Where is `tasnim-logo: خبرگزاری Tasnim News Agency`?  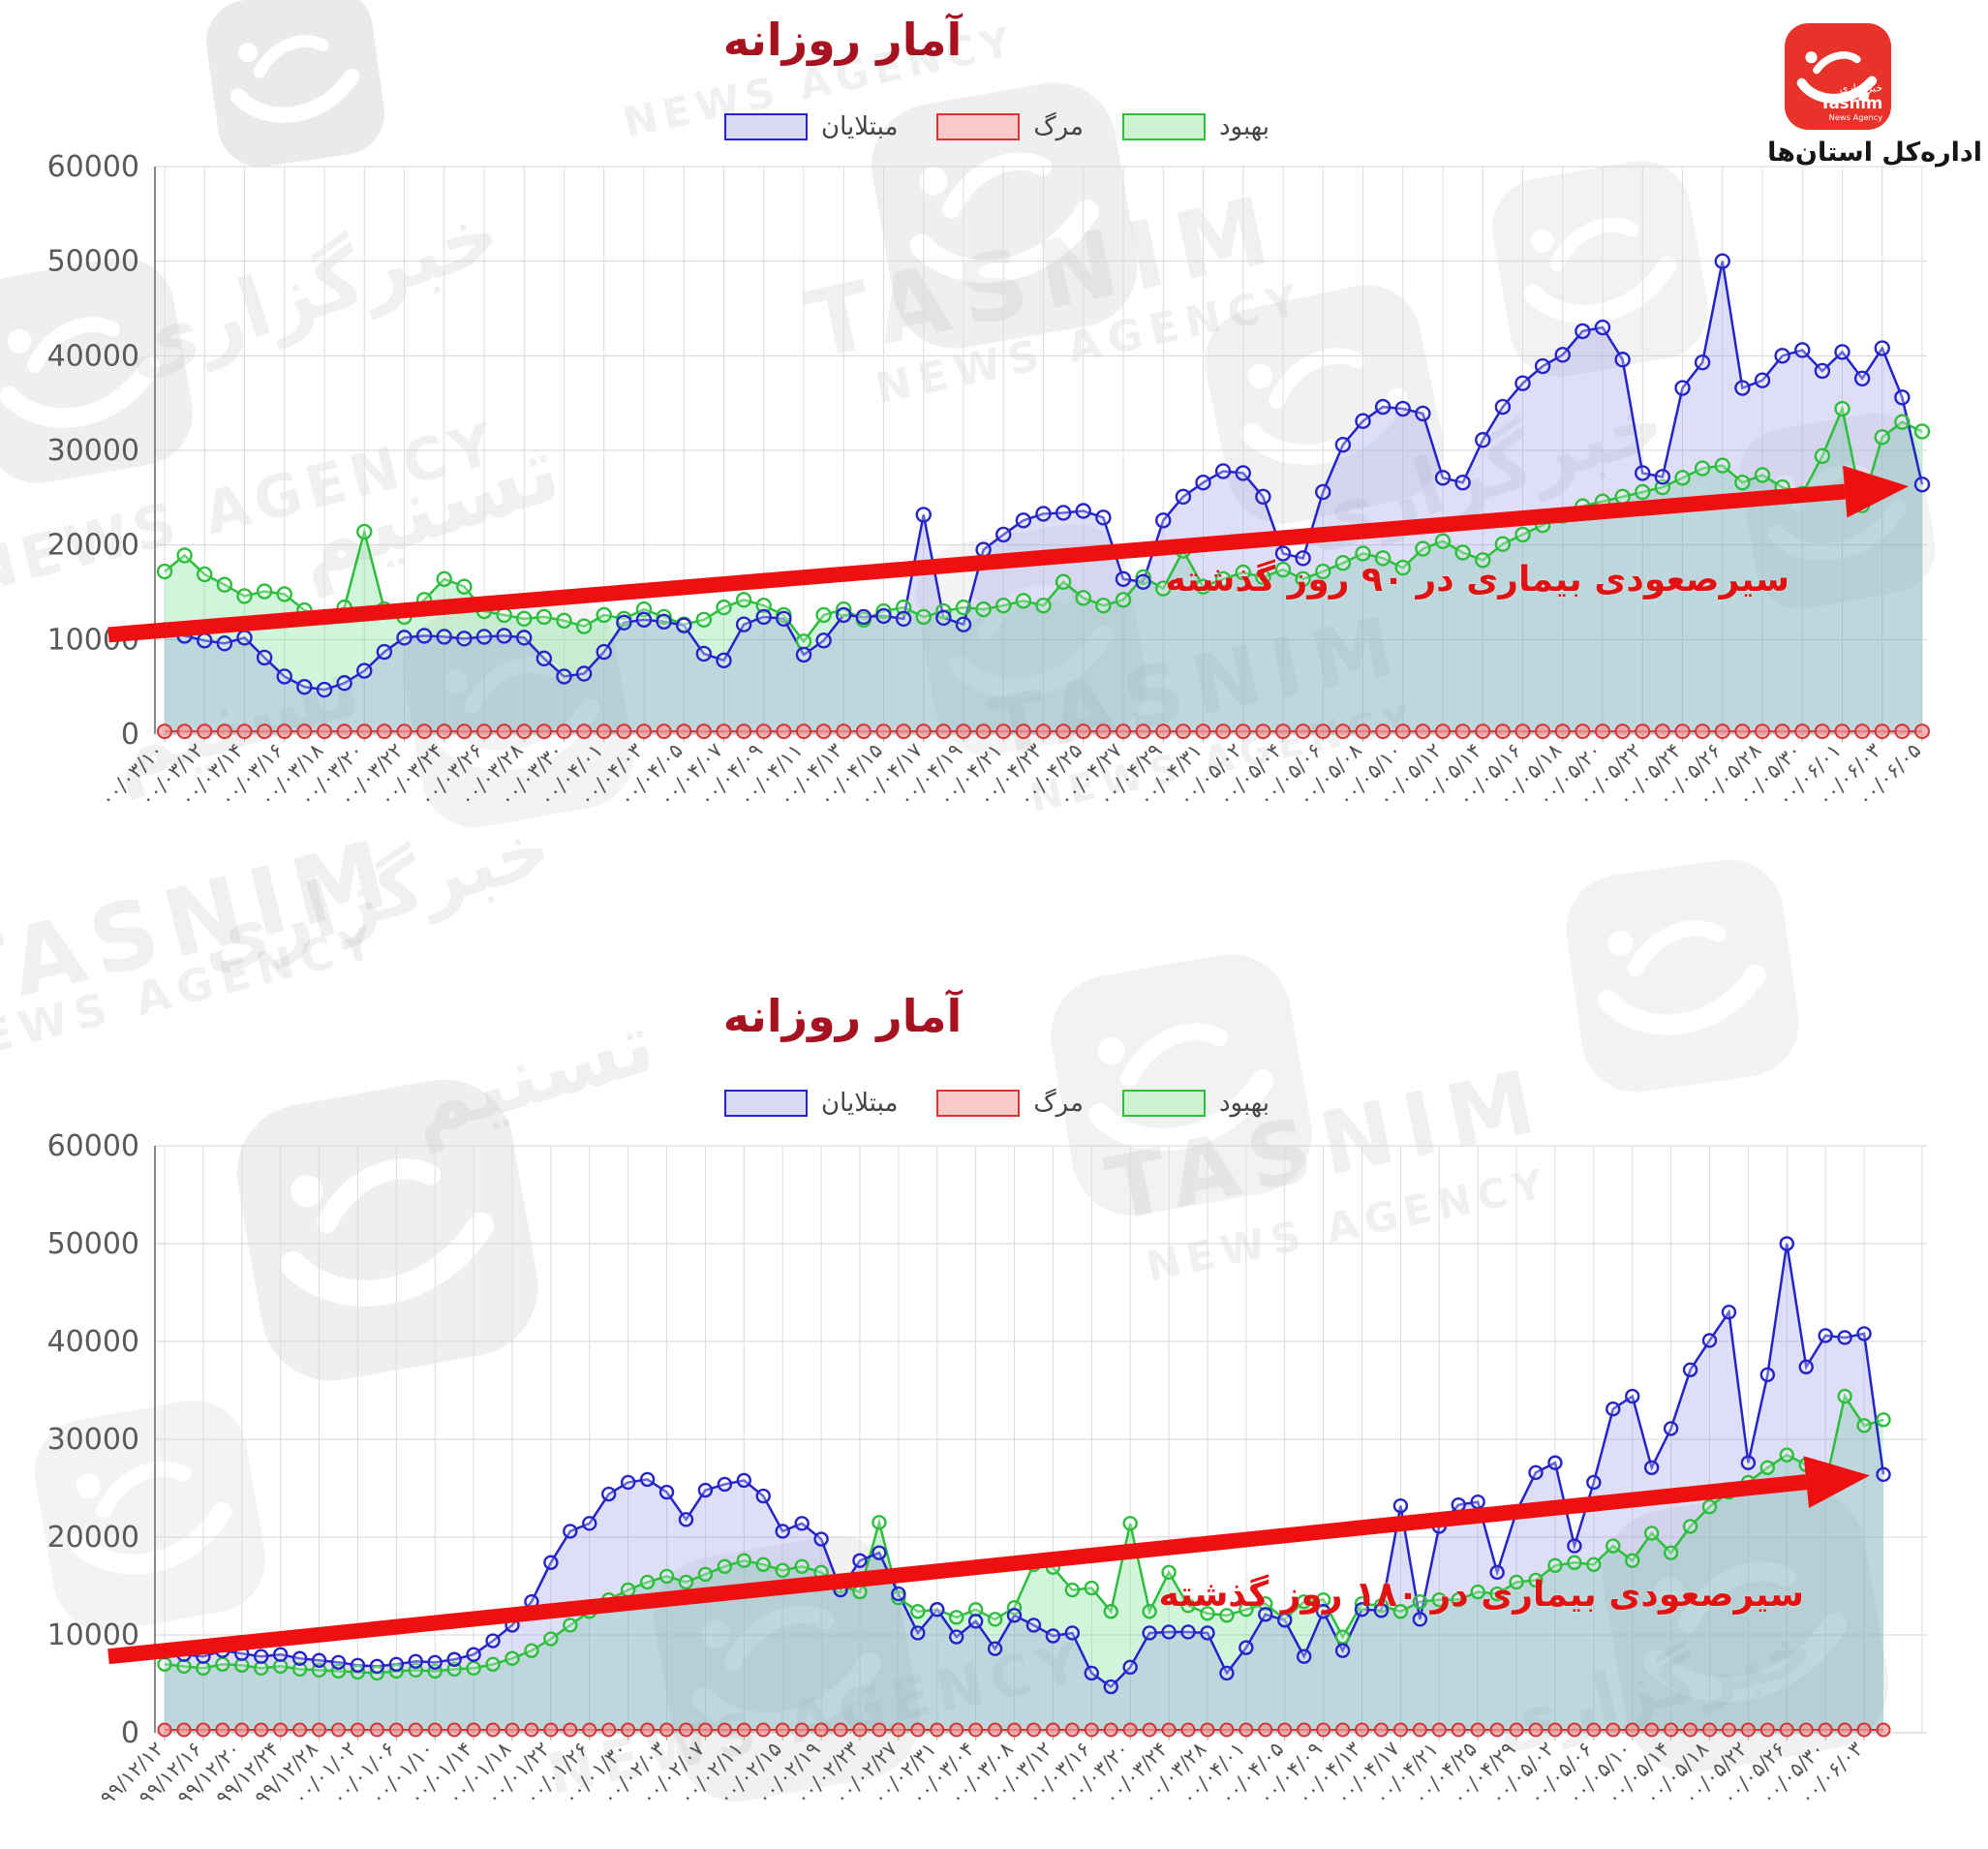 tasnim-logo: خبرگزاری Tasnim News Agency is located at coordinates (1838, 76).